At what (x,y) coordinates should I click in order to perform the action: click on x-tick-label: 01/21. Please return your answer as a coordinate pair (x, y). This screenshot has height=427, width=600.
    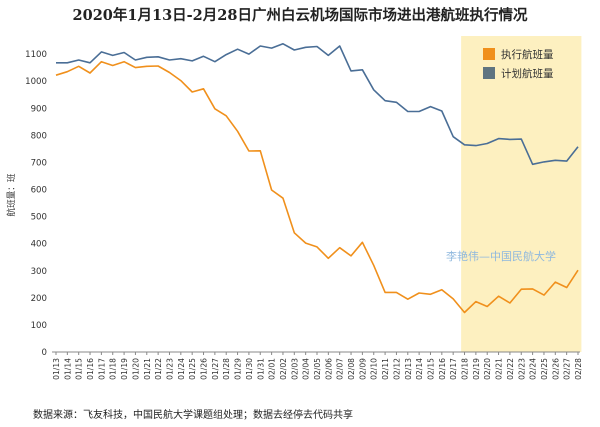
    Looking at the image, I should click on (147, 369).